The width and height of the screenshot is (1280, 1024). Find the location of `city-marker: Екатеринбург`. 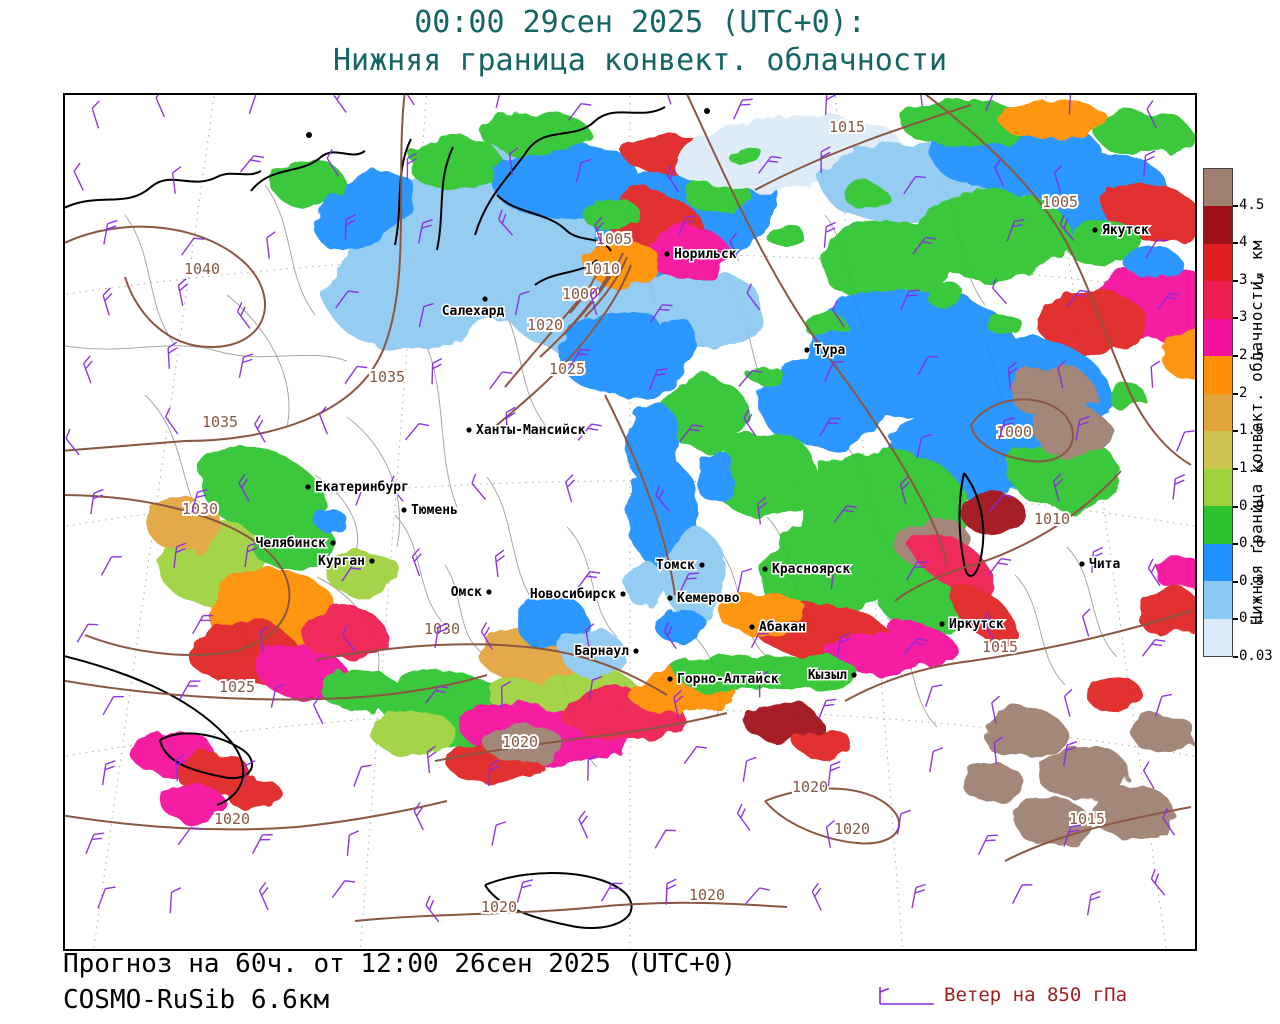

city-marker: Екатеринбург is located at coordinates (357, 488).